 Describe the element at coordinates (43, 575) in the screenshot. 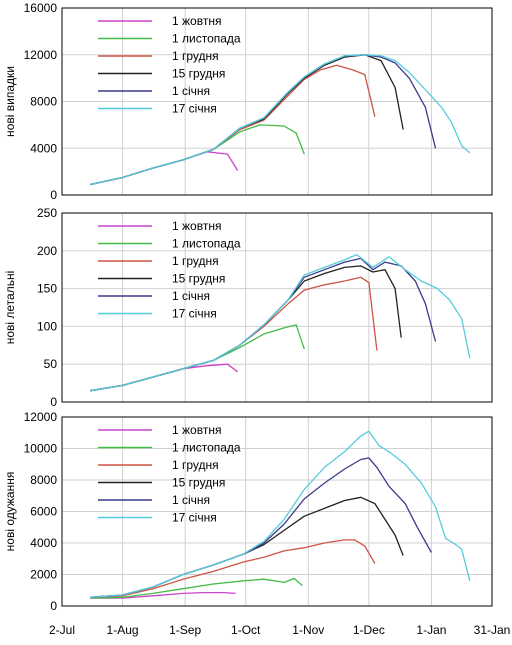

I see `y-tick-label: 2000` at that location.